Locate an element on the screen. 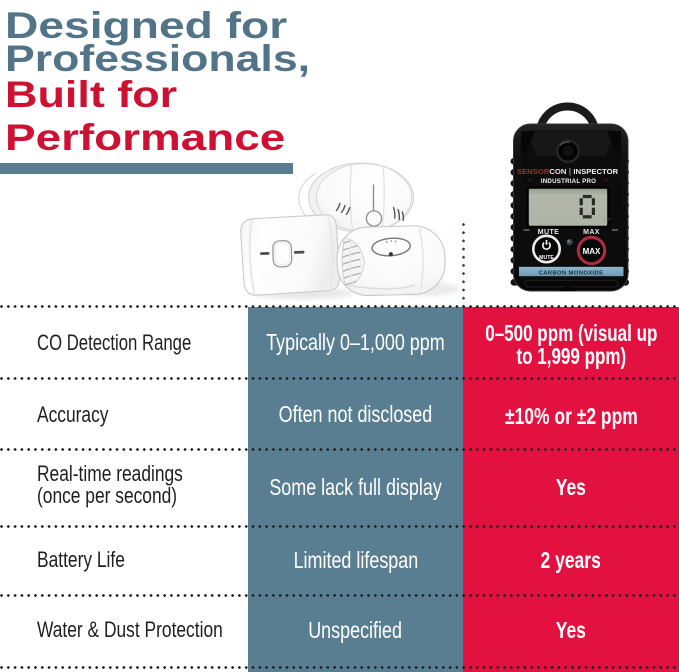  svg-text: SENSORCON | INSPECTOR is located at coordinates (568, 171).